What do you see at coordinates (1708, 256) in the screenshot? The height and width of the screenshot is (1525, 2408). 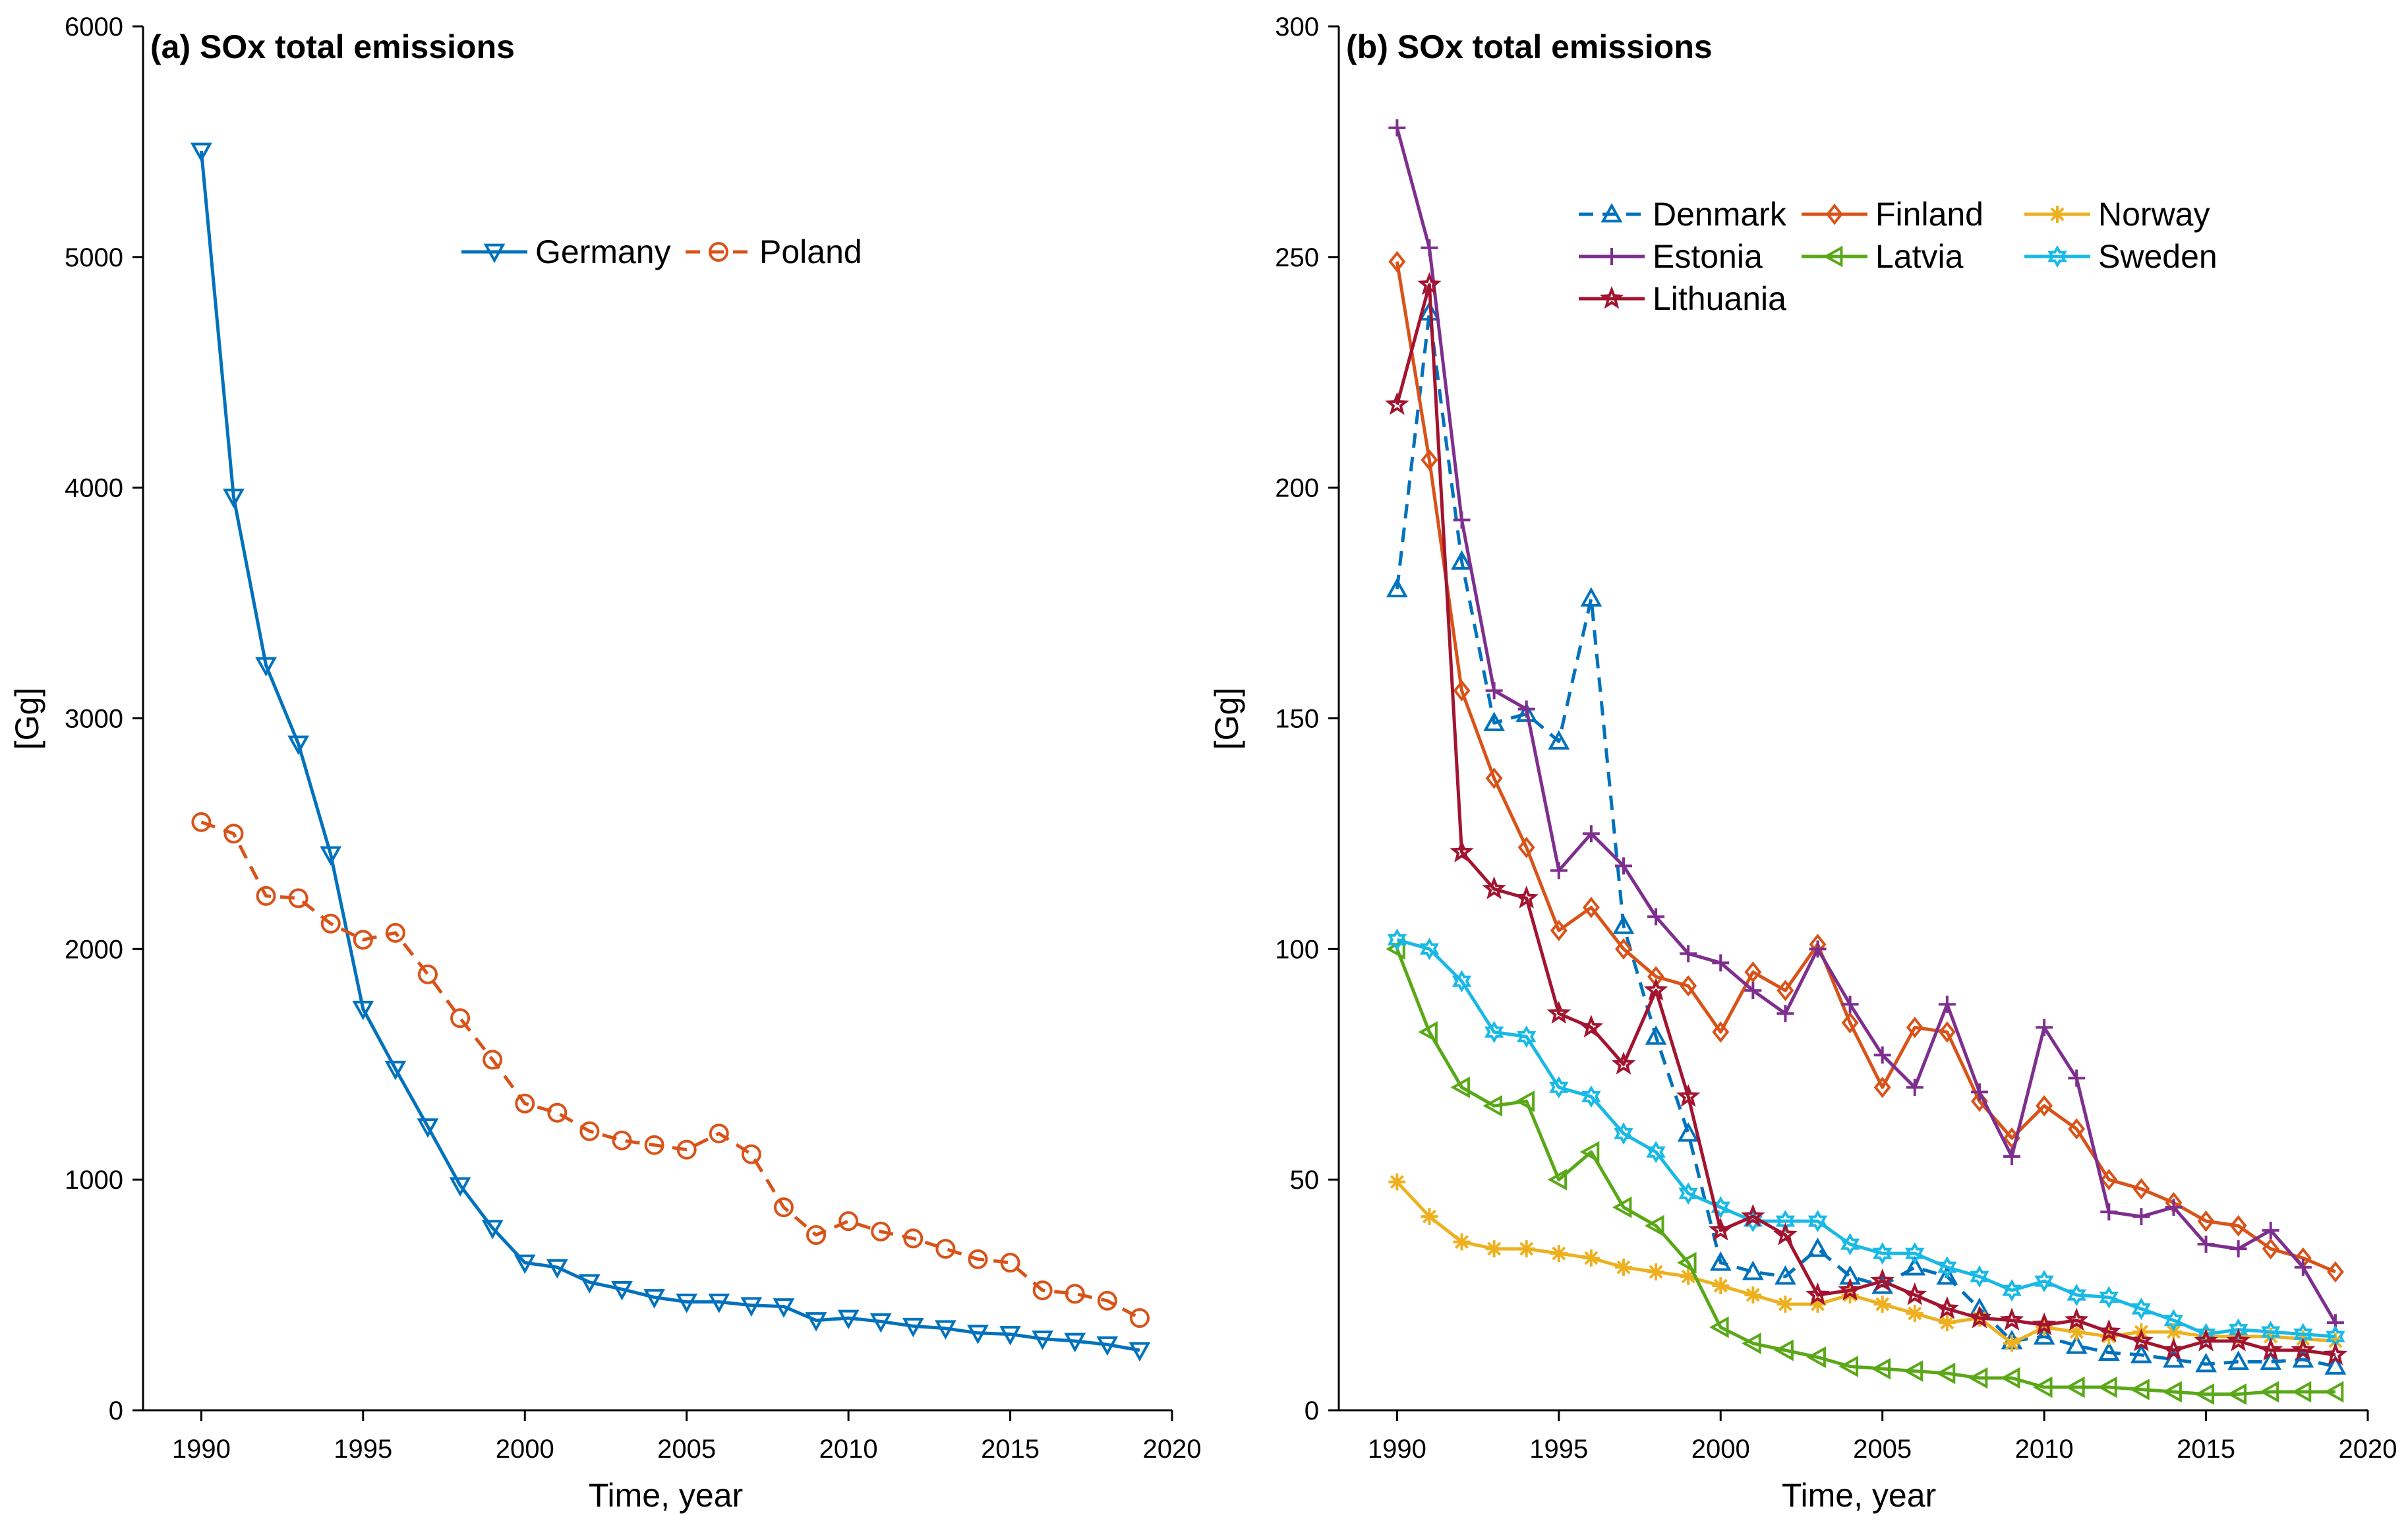 I see `legend-label-estonia: Estonia` at bounding box center [1708, 256].